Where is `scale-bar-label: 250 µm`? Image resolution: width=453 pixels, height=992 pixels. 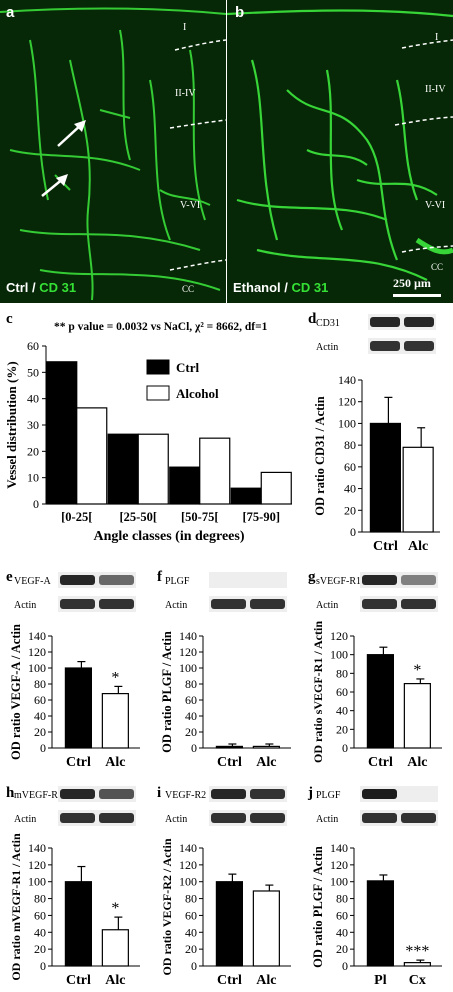
scale-bar-label: 250 µm is located at coordinates (412, 283).